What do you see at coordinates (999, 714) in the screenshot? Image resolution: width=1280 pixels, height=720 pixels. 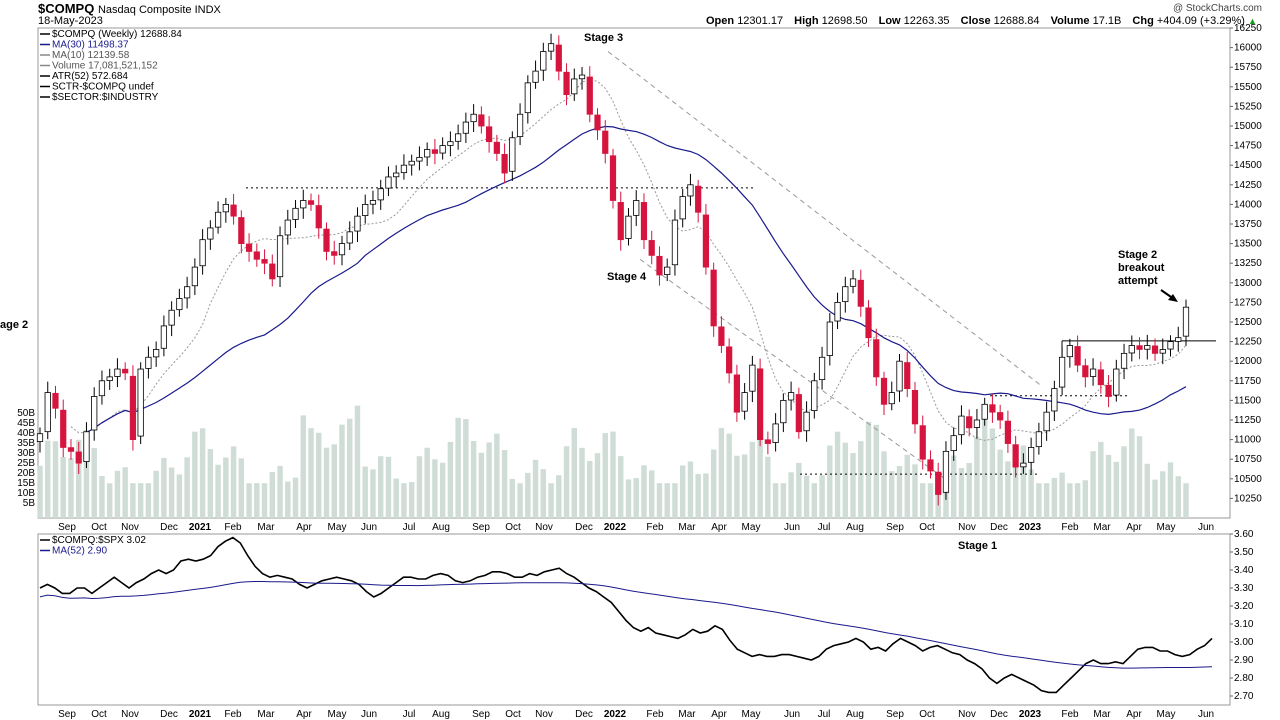 I see `lower-x-tick-label: Dec` at bounding box center [999, 714].